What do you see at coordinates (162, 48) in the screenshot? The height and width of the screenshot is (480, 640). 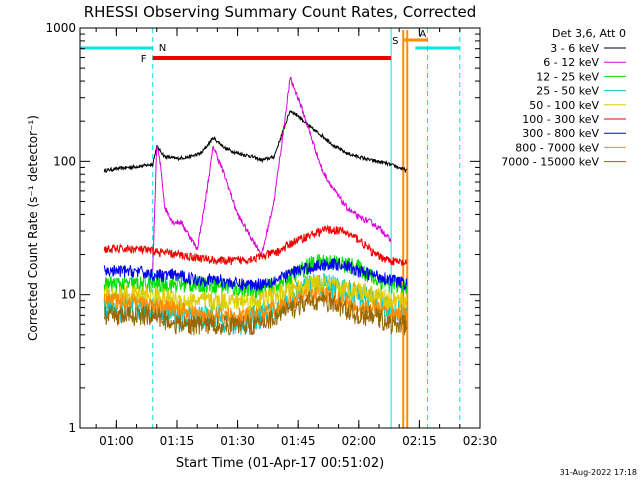 I see `flag-label-night: N` at bounding box center [162, 48].